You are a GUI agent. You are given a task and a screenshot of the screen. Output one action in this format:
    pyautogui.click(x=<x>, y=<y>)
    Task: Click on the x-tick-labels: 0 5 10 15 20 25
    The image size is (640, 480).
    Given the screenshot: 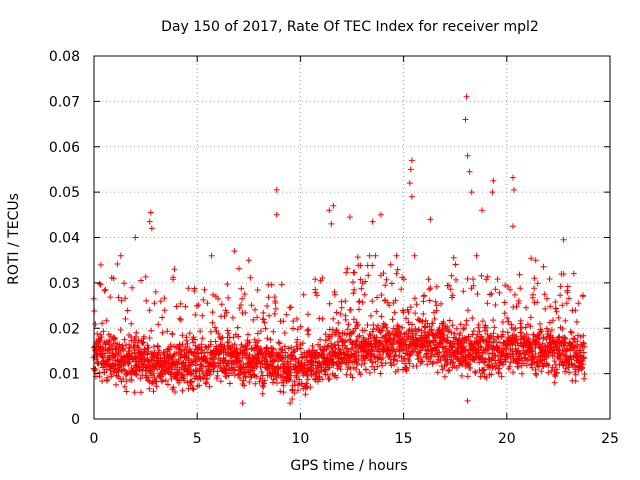 What is the action you would take?
    pyautogui.click(x=354, y=439)
    